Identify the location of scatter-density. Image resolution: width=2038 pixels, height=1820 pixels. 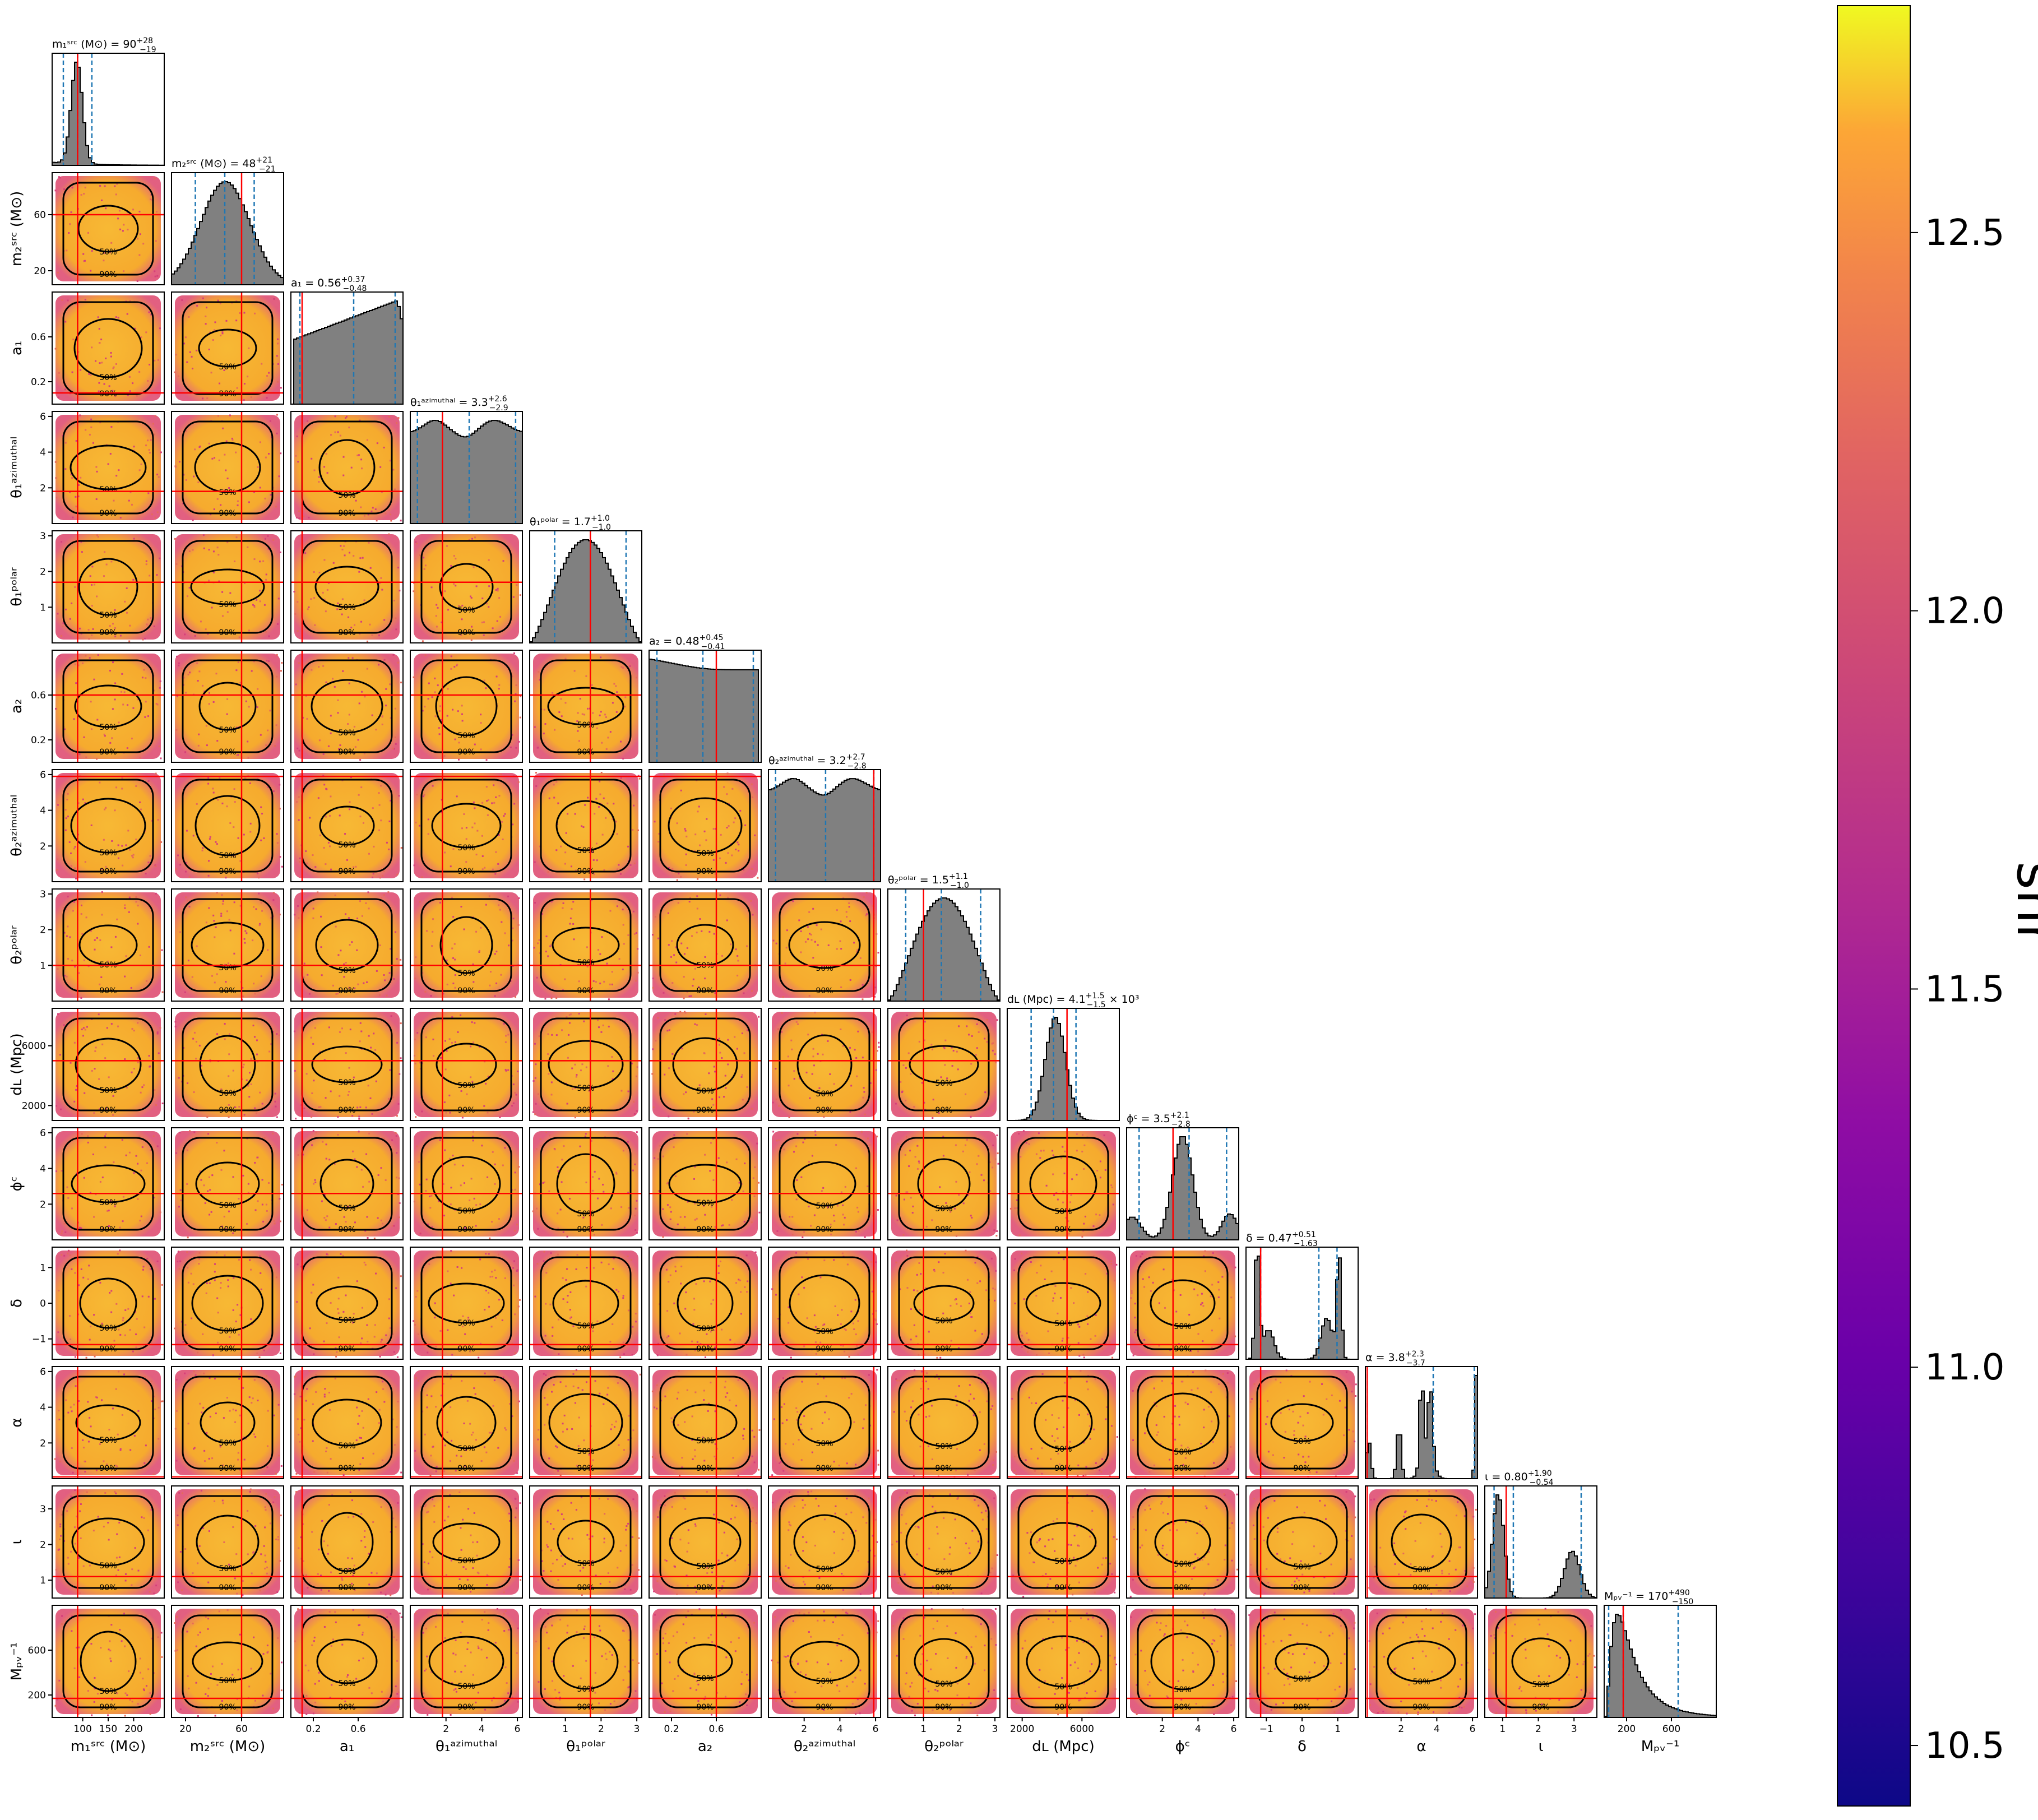
(227, 468).